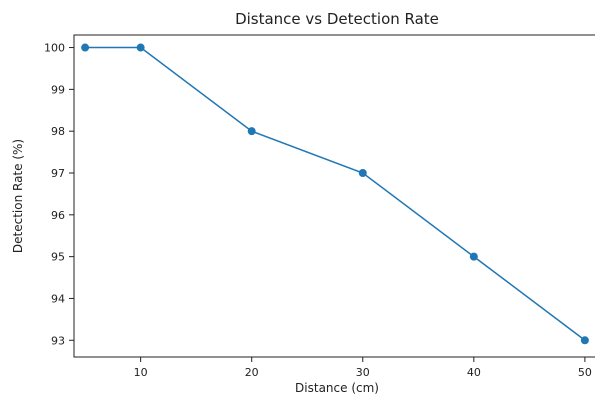 The height and width of the screenshot is (398, 595). What do you see at coordinates (337, 19) in the screenshot?
I see `chart-title: Distance vs Detection Rate` at bounding box center [337, 19].